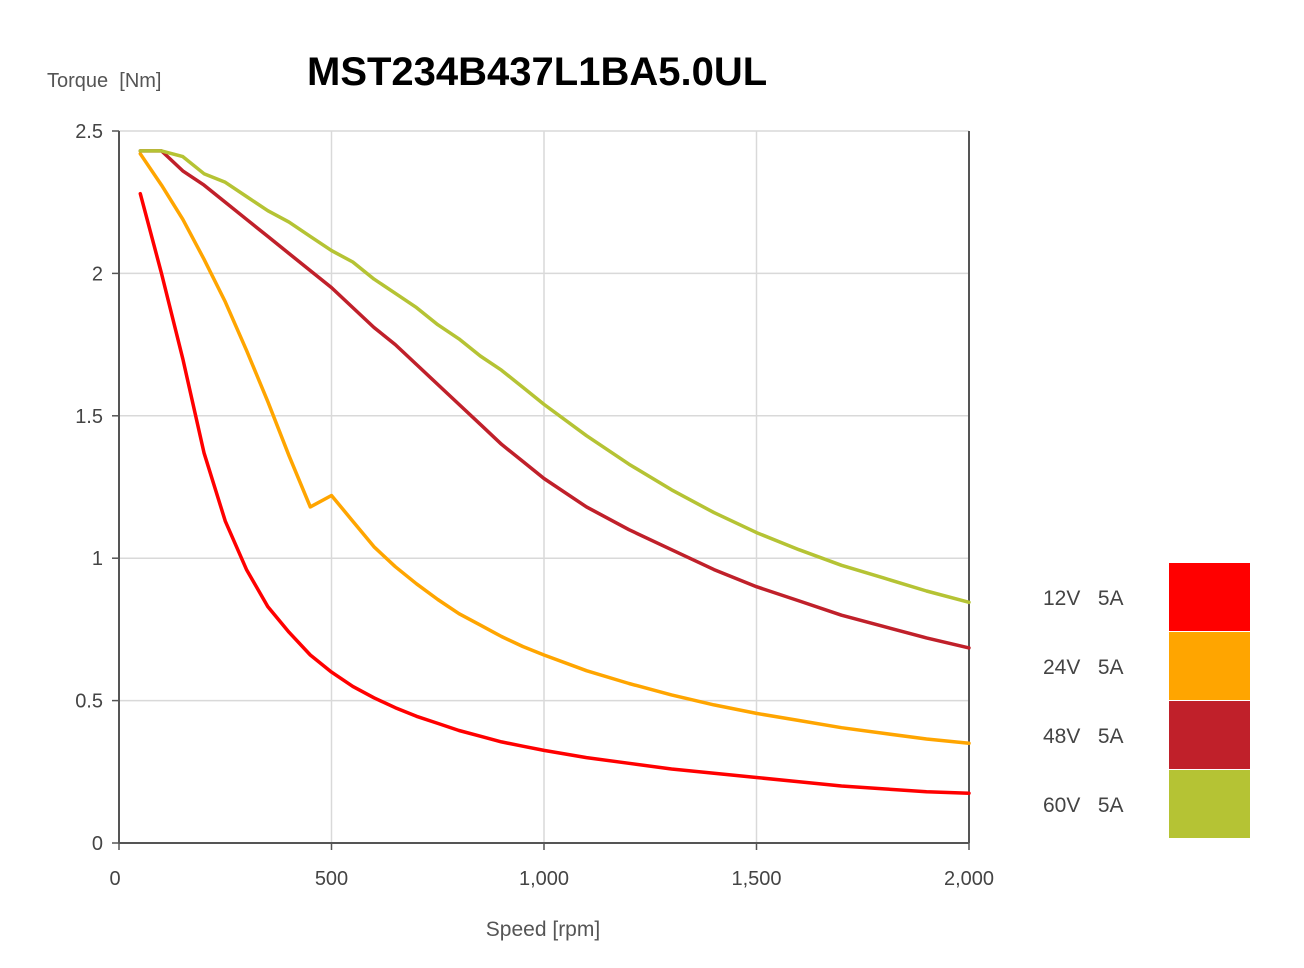 Image resolution: width=1304 pixels, height=968 pixels. What do you see at coordinates (89, 702) in the screenshot?
I see `y-tick-label: 0.5` at bounding box center [89, 702].